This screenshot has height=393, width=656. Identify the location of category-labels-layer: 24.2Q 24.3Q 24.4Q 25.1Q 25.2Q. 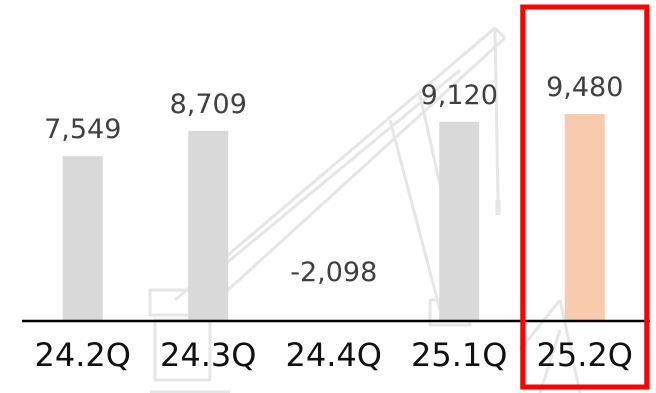
(334, 355).